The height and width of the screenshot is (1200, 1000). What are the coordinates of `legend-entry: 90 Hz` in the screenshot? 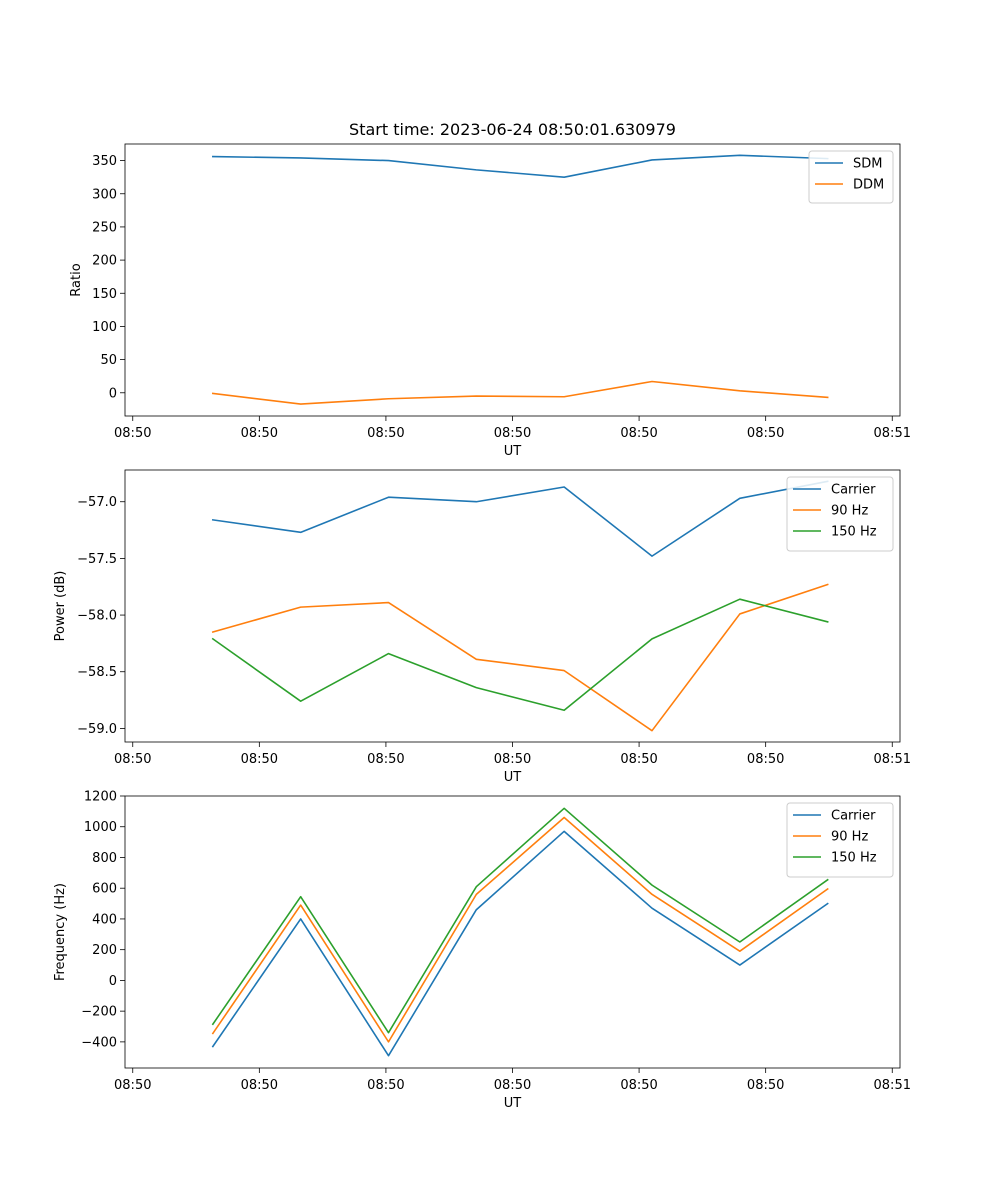 It's located at (849, 511).